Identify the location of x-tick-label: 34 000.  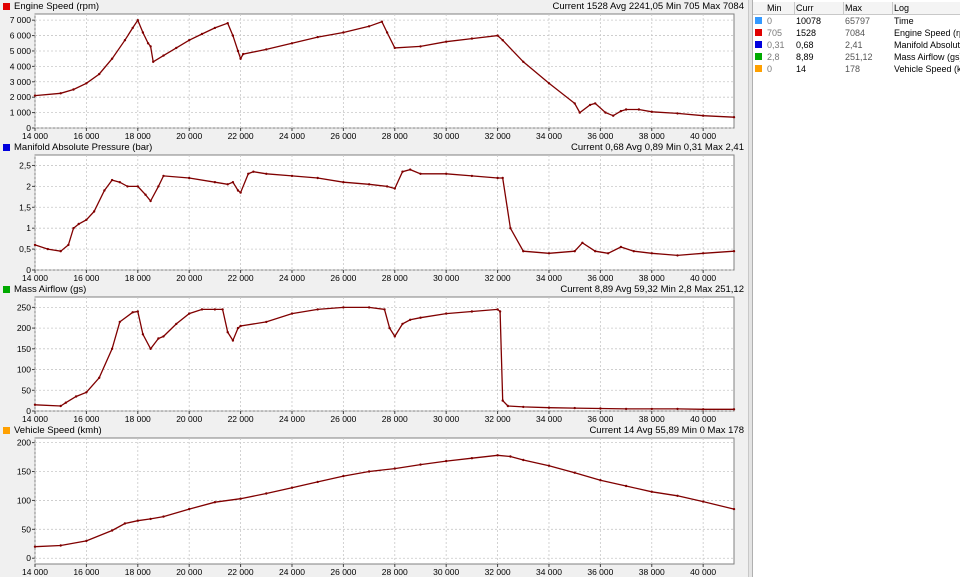
(549, 419).